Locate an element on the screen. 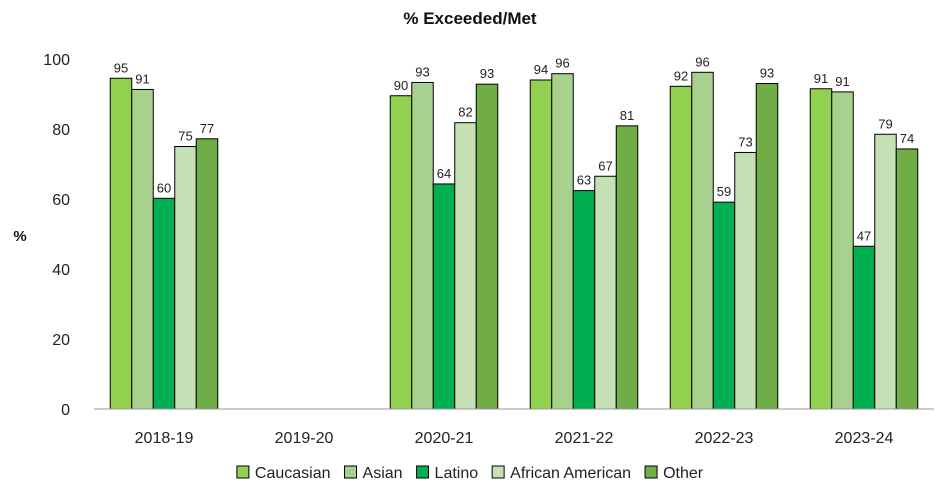 This screenshot has height=491, width=937. data-label: 64 is located at coordinates (444, 173).